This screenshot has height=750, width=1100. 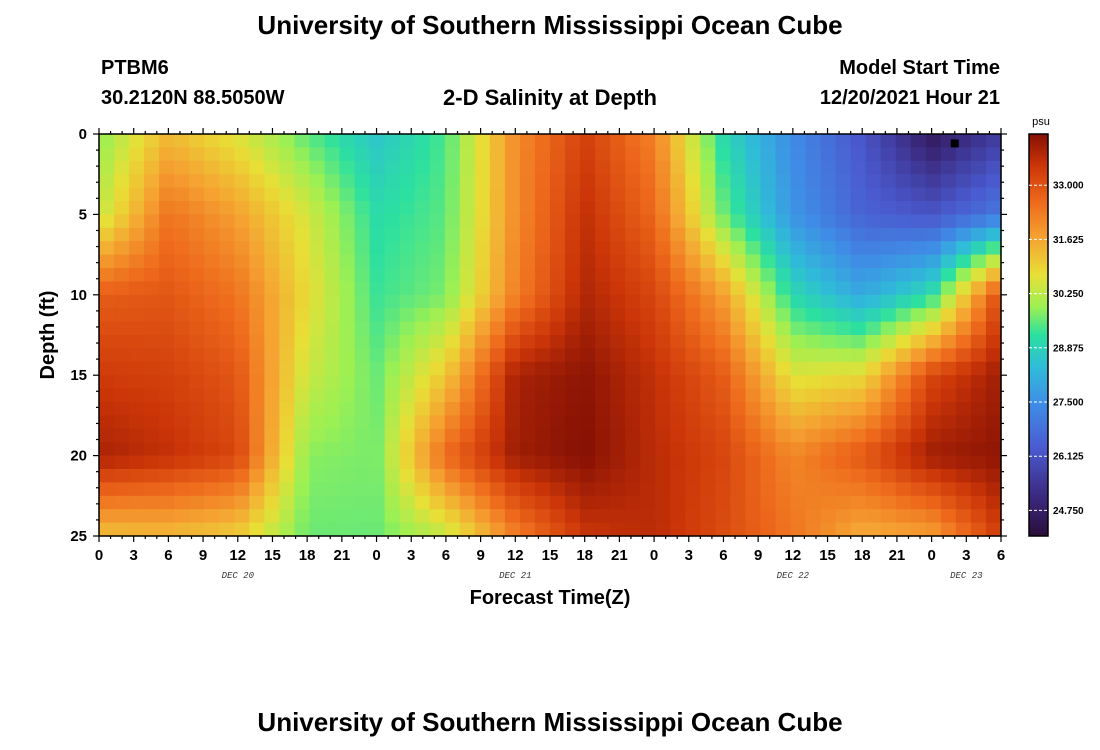 What do you see at coordinates (446, 555) in the screenshot?
I see `x-tick-label: 6` at bounding box center [446, 555].